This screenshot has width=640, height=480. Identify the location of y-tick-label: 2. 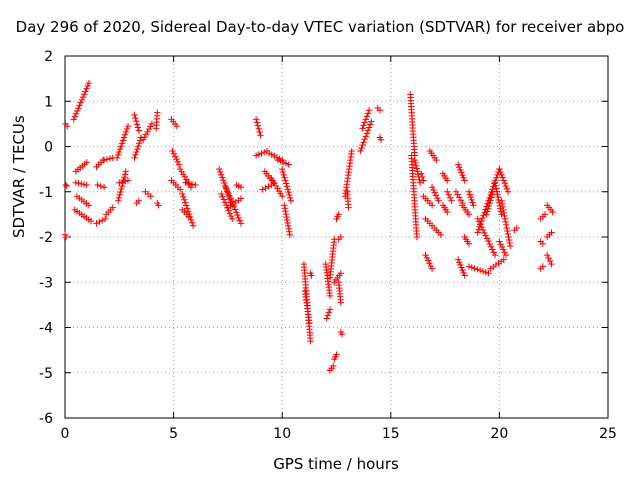
(48, 57).